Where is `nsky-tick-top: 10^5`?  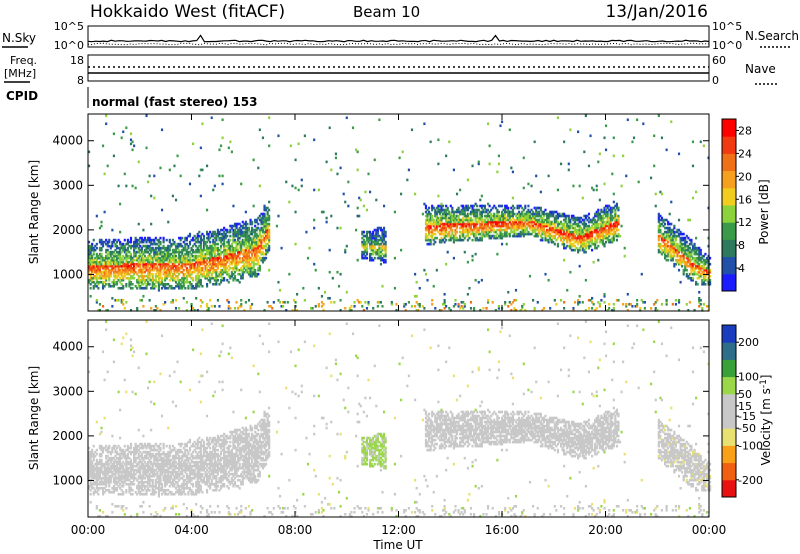
nsky-tick-top: 10^5 is located at coordinates (69, 26).